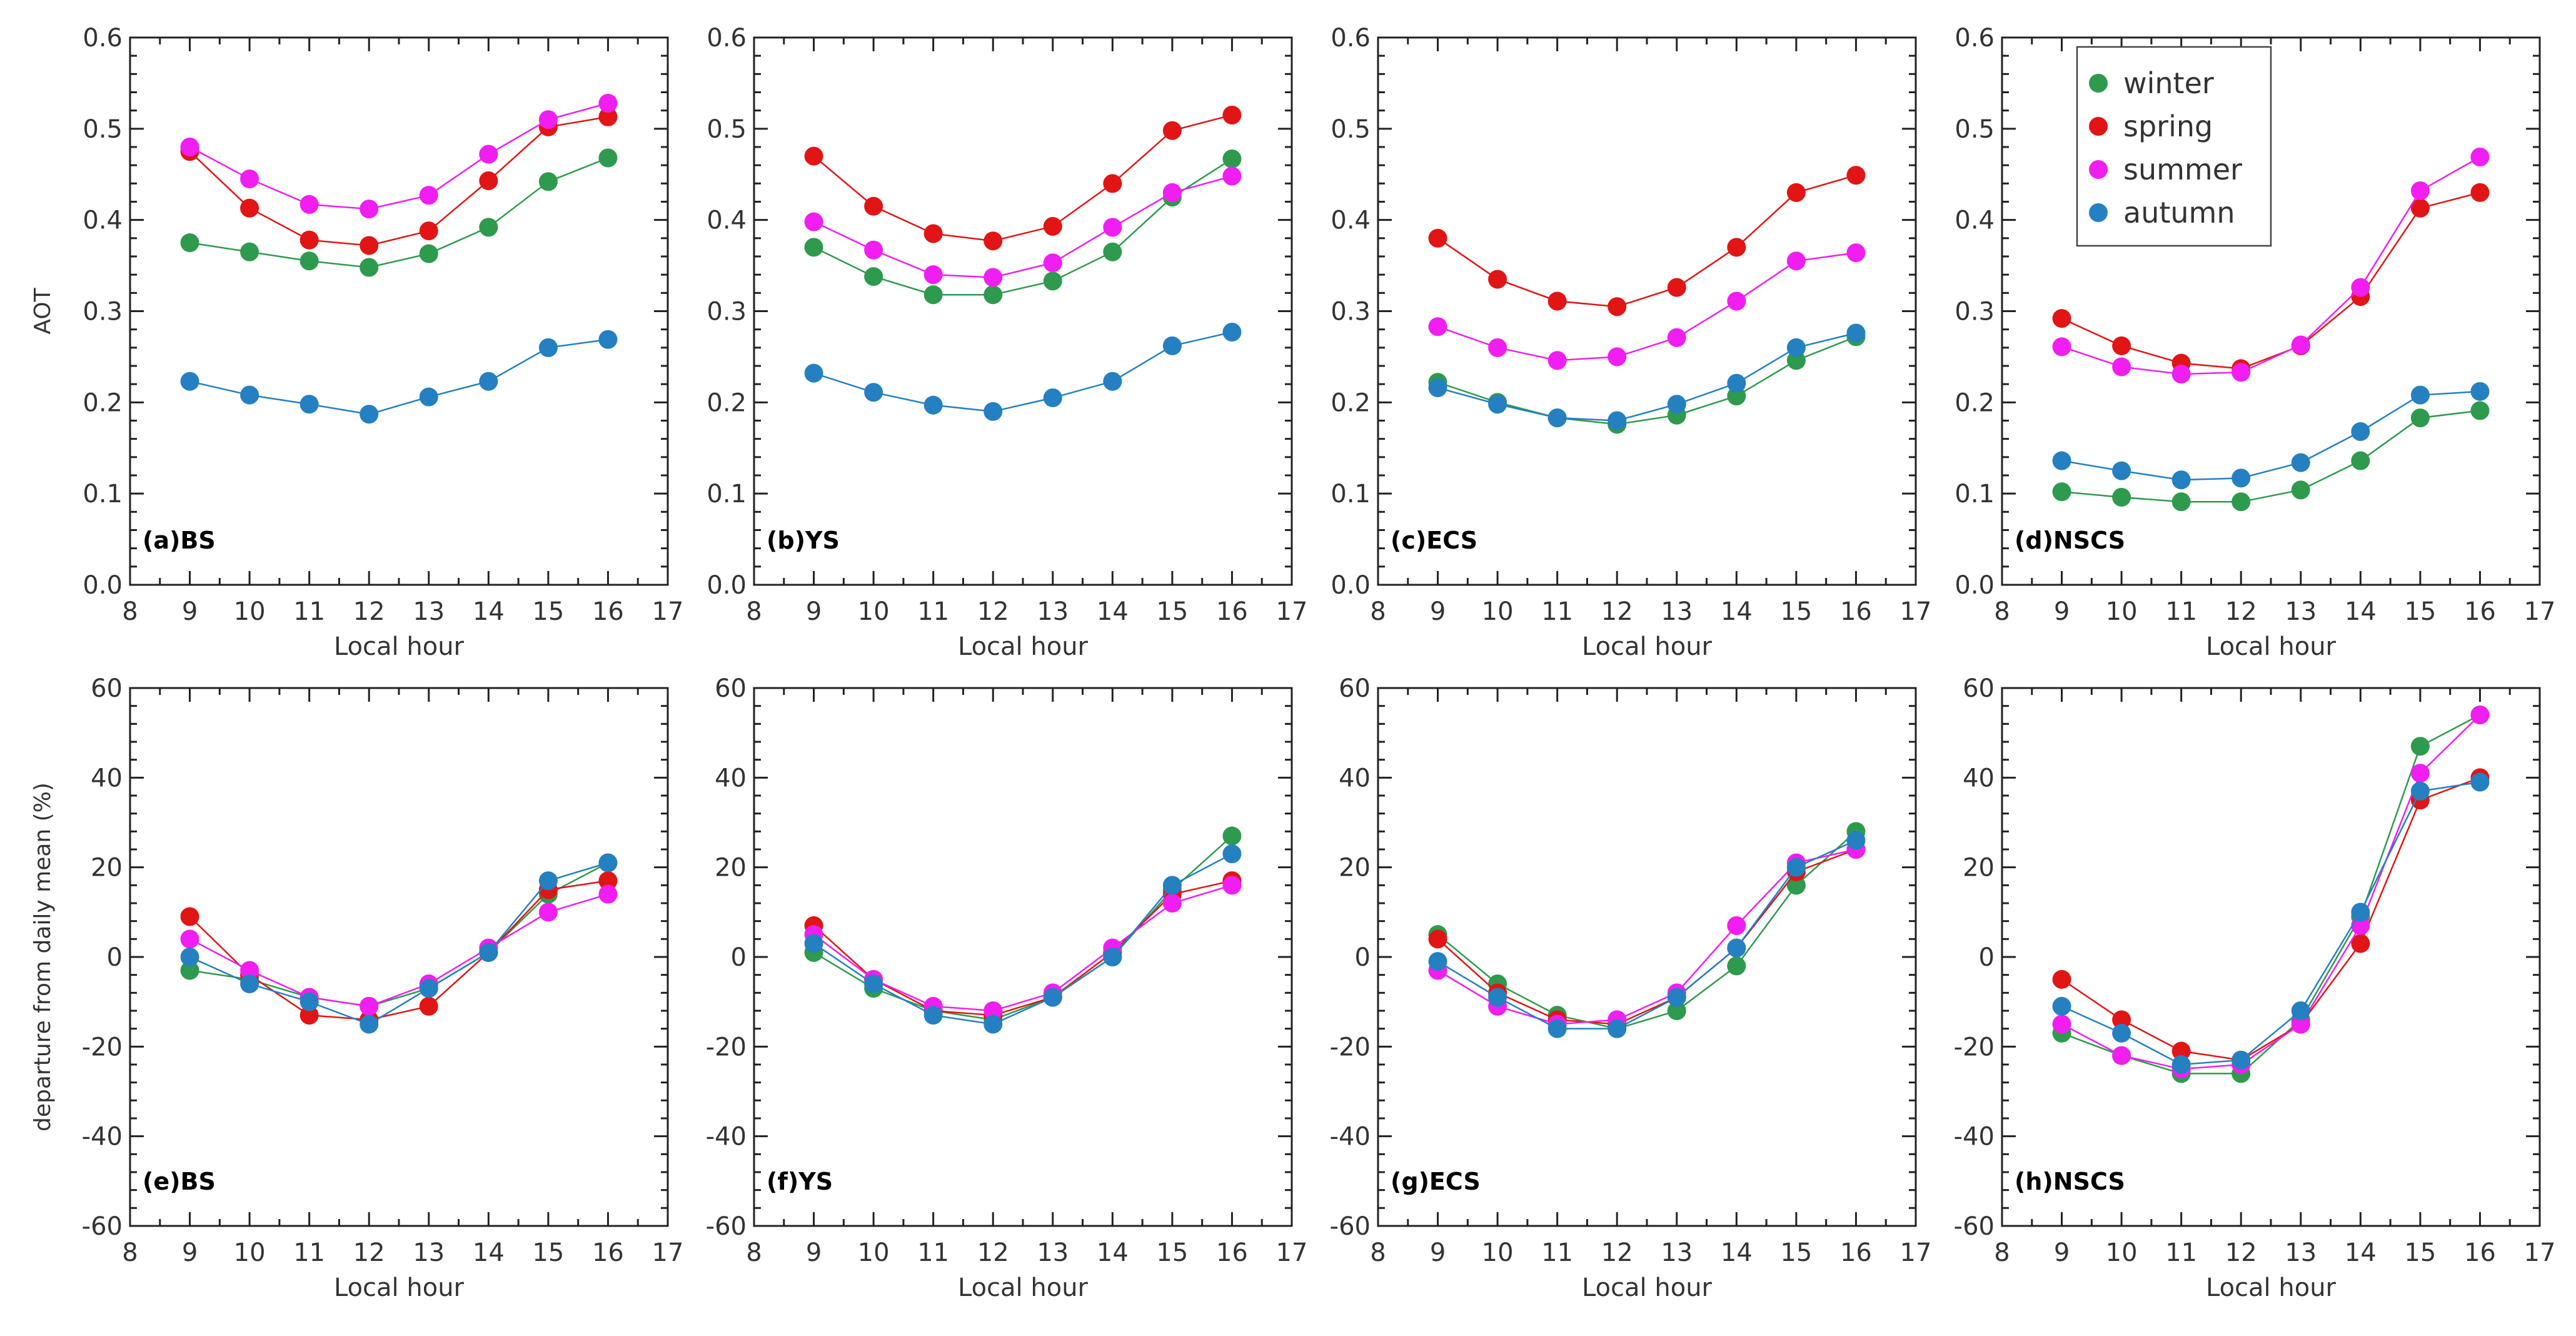 The image size is (2576, 1336). Describe the element at coordinates (800, 1181) in the screenshot. I see `panel-label: (f)YS` at that location.